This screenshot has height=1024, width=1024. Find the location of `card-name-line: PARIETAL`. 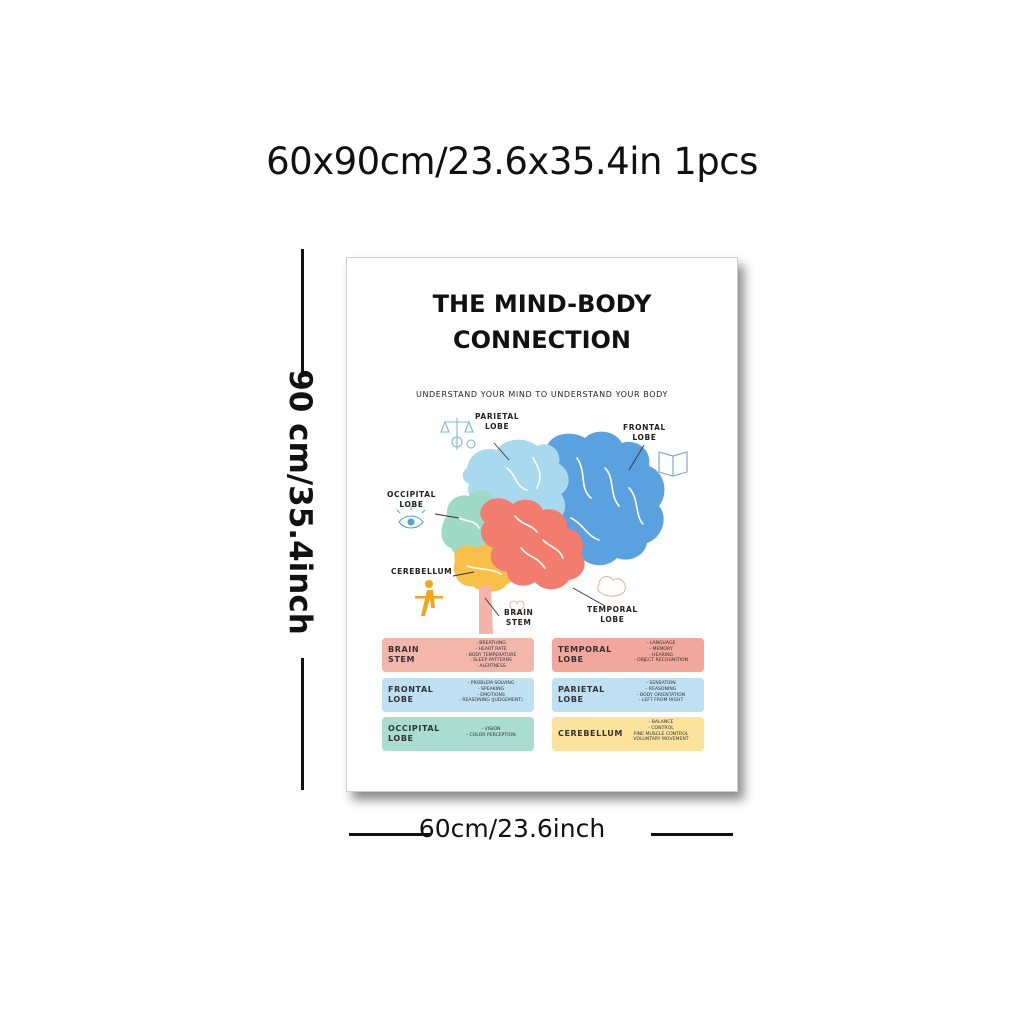

card-name-line: PARIETAL is located at coordinates (581, 689).